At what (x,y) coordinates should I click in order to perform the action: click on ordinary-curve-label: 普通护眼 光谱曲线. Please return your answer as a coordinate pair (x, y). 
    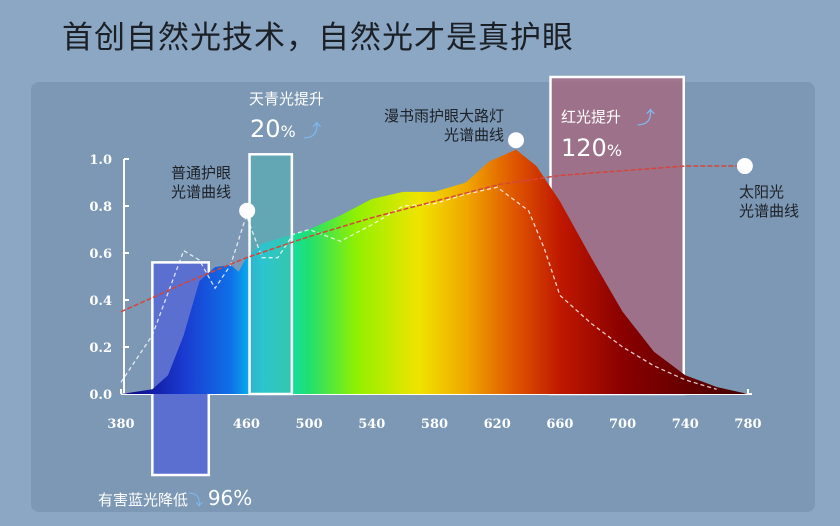
    Looking at the image, I should click on (201, 182).